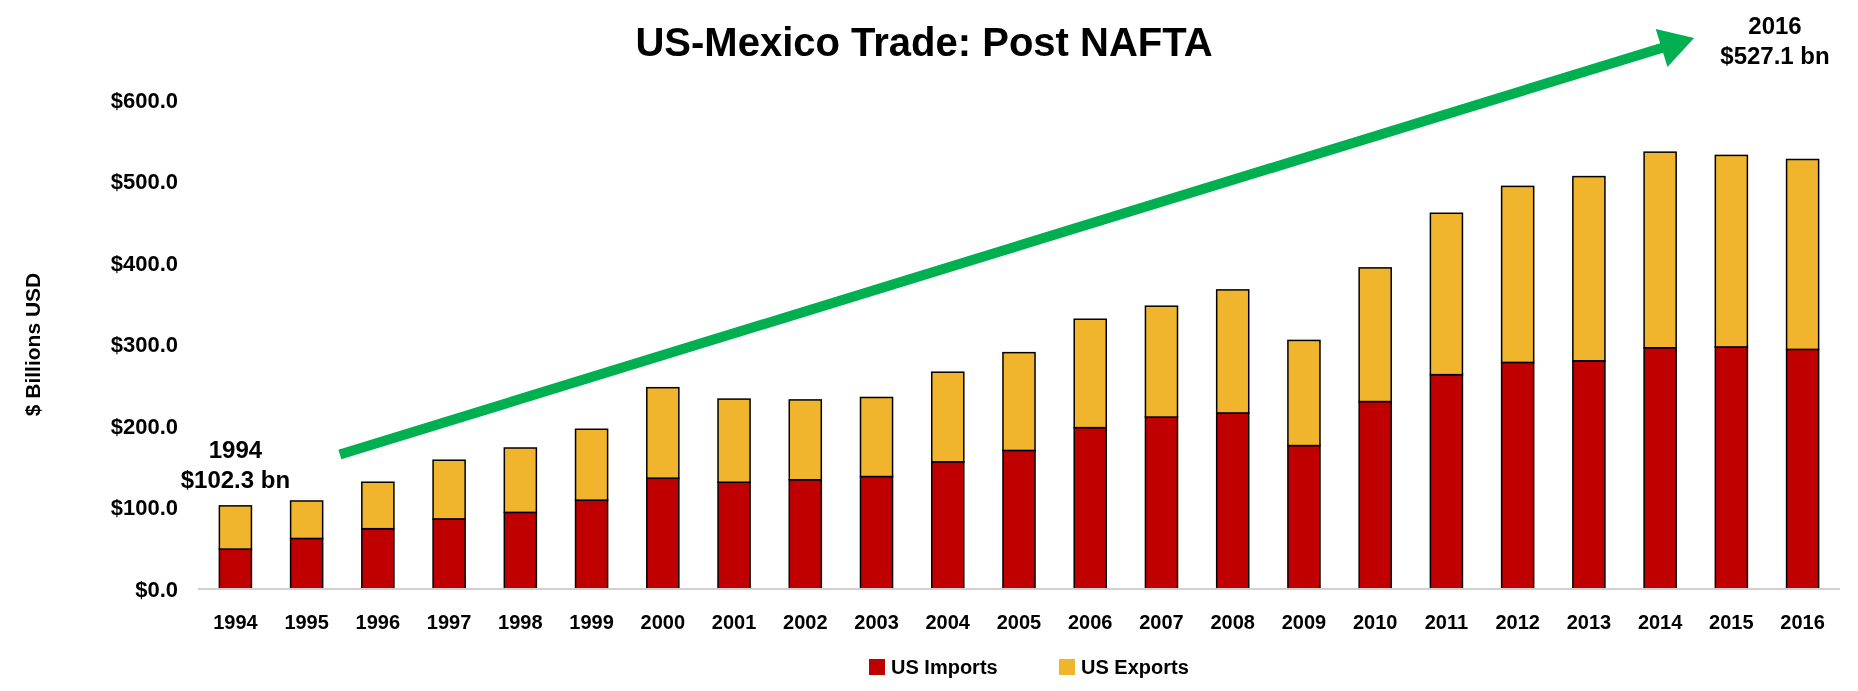 The image size is (1858, 691). I want to click on y-tick-label: $0.0, so click(156, 589).